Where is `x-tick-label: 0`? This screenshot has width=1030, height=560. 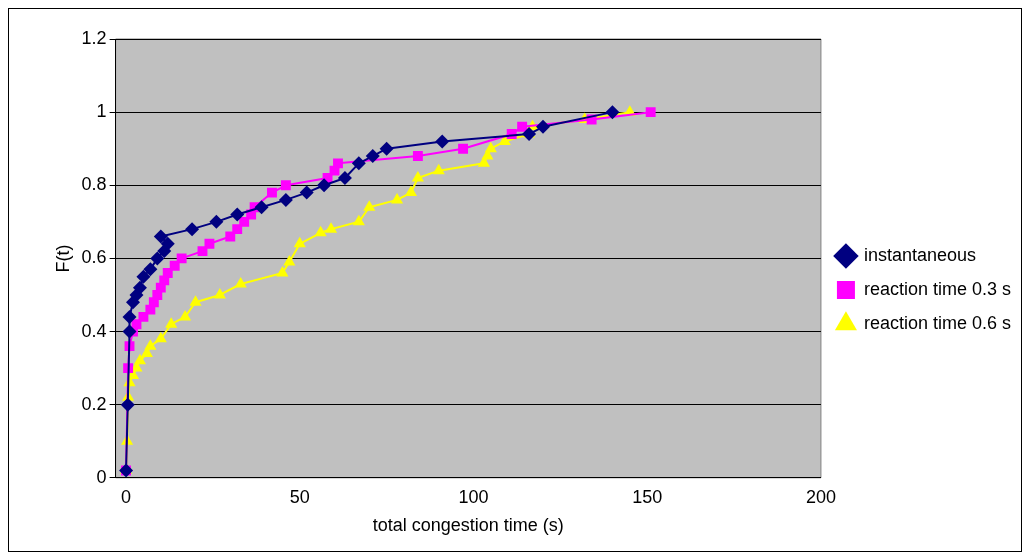
x-tick-label: 0 is located at coordinates (126, 496).